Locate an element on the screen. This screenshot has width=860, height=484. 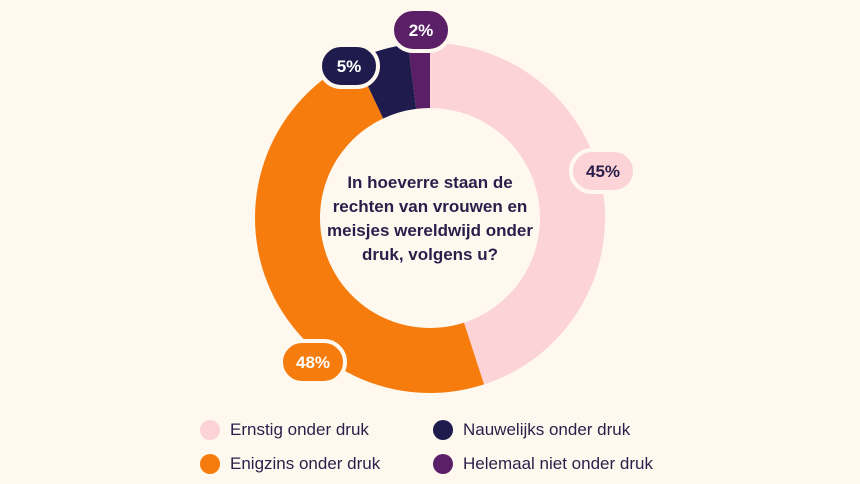
data-label-text: 48% is located at coordinates (313, 362).